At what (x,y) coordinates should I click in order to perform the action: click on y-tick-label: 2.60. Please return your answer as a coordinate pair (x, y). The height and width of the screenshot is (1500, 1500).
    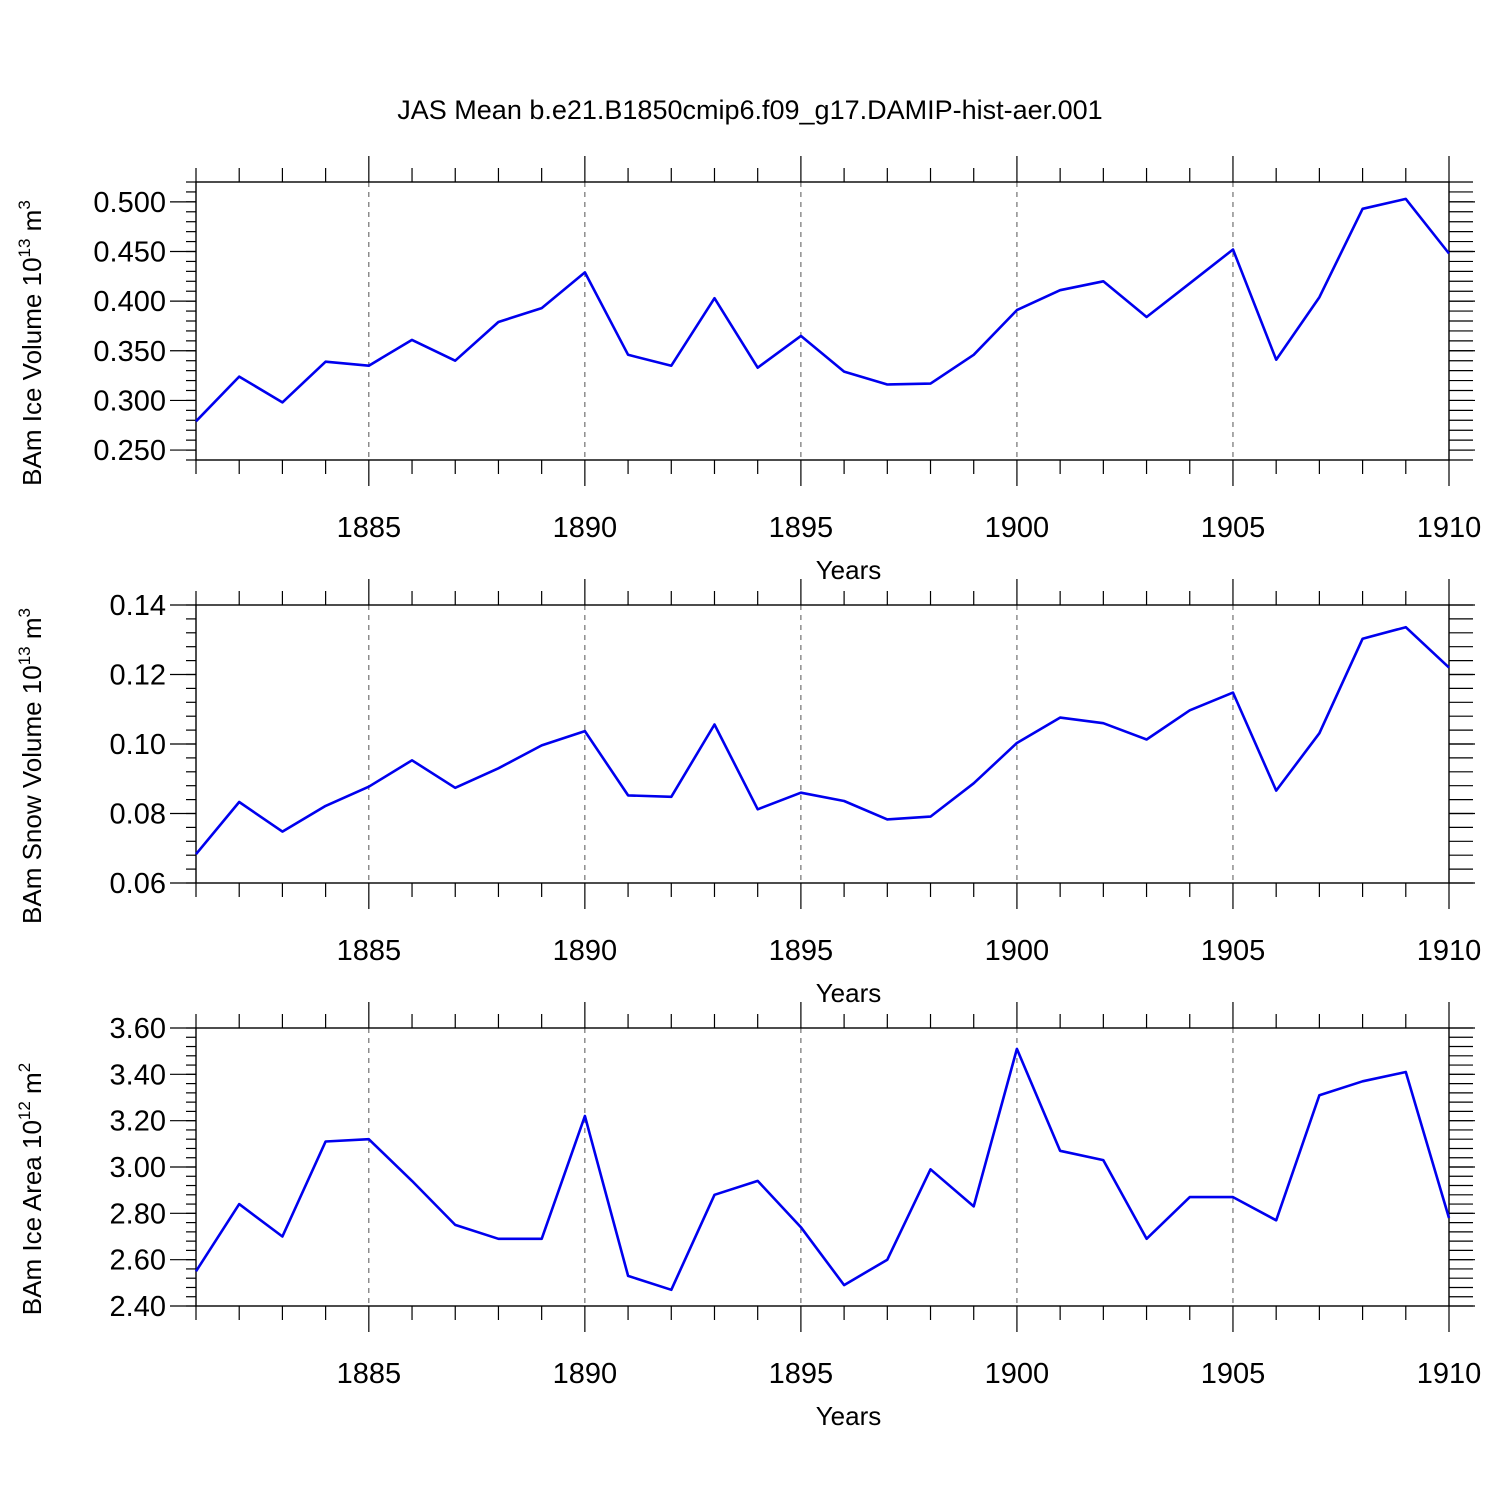
    Looking at the image, I should click on (138, 1261).